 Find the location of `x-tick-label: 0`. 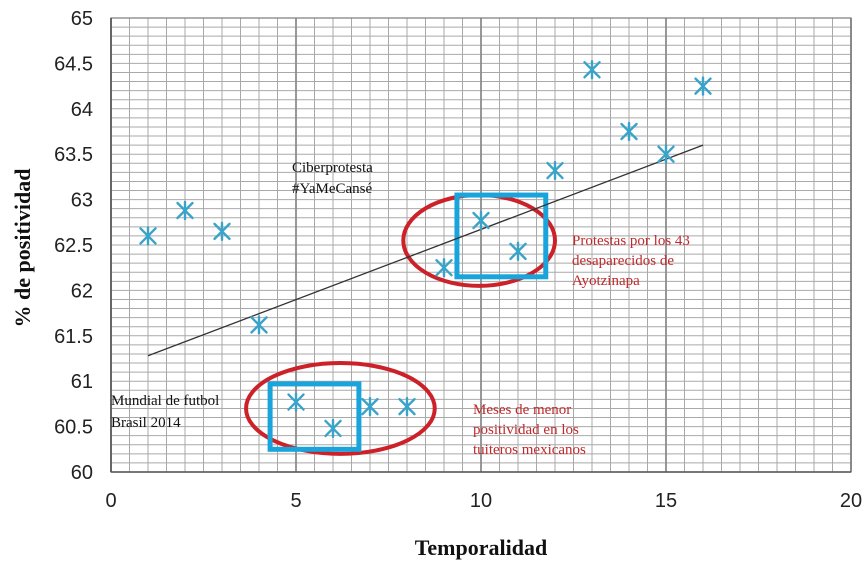

x-tick-label: 0 is located at coordinates (110, 501).